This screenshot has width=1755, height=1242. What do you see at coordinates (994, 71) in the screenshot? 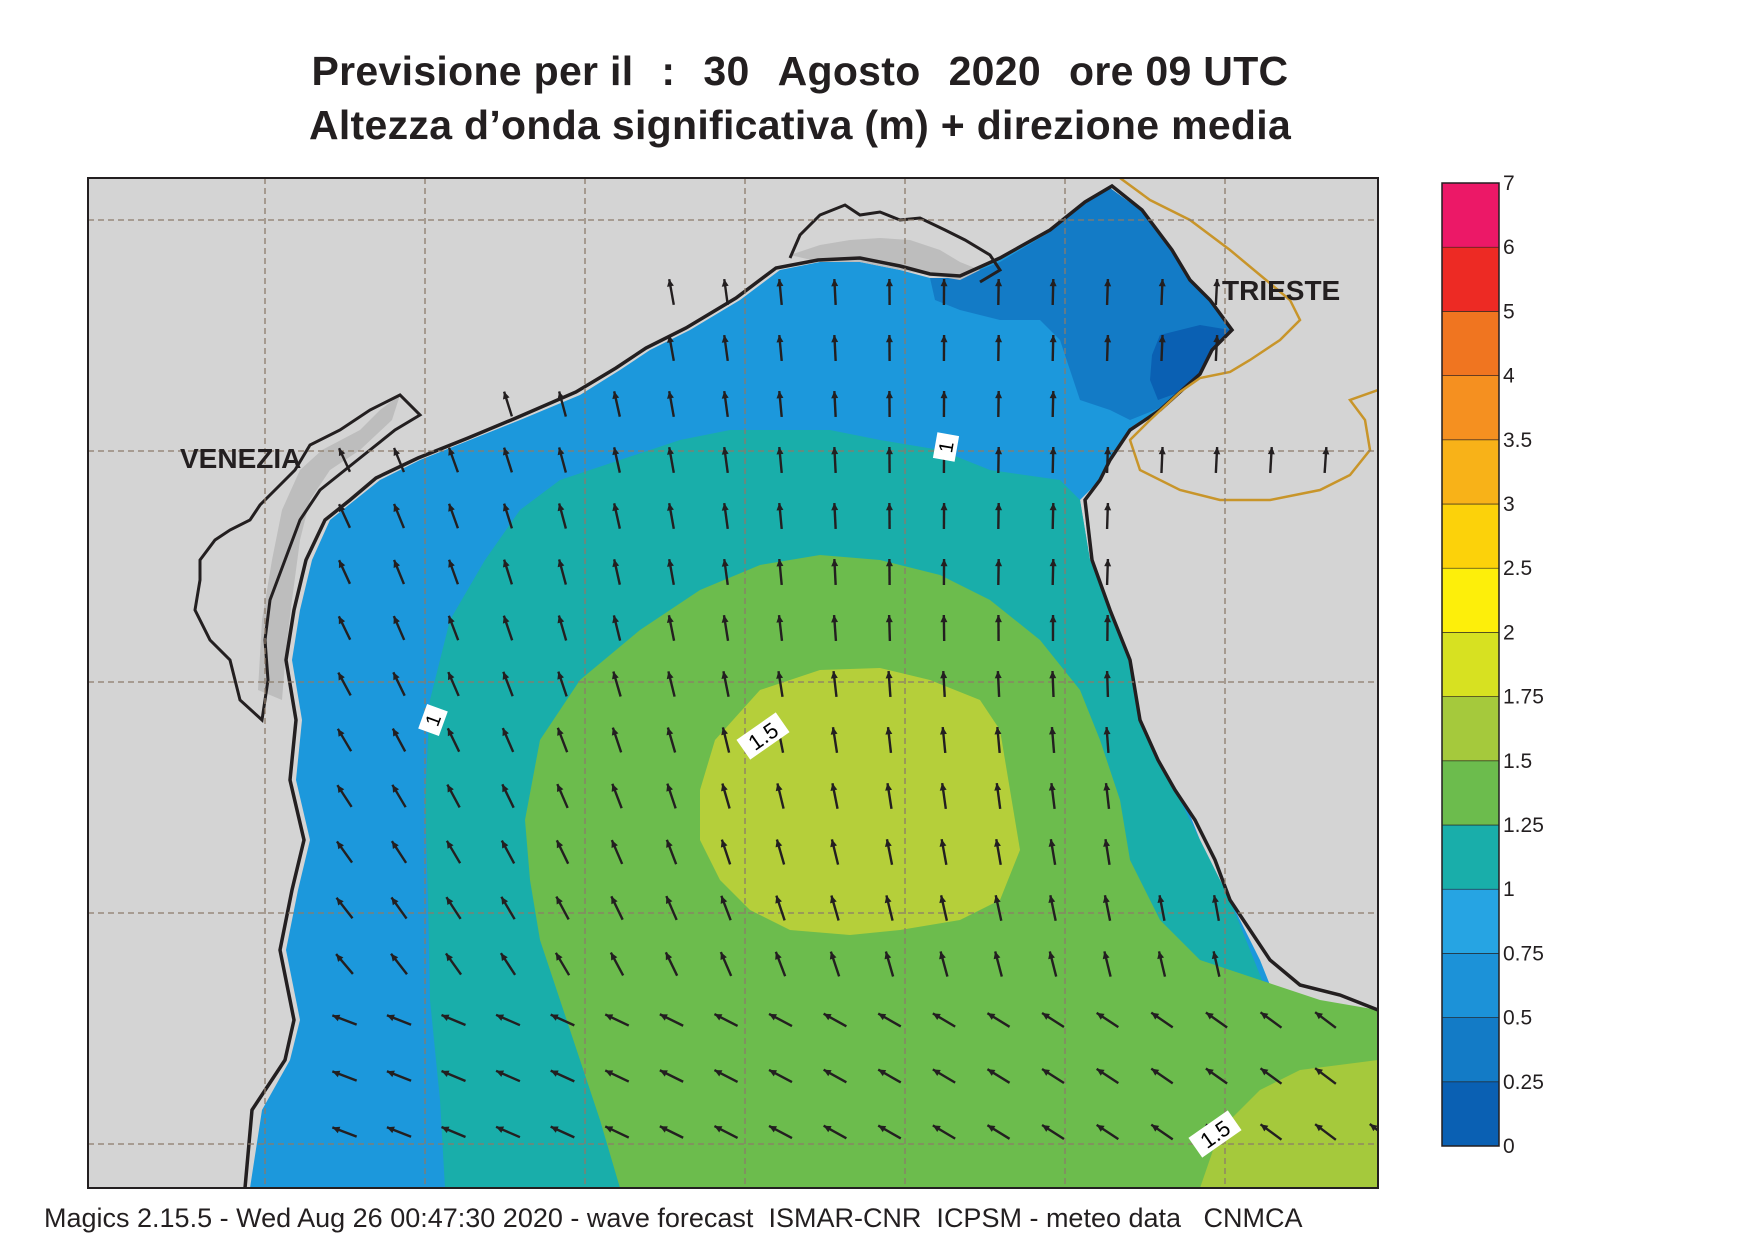
I see `title-year: 2020` at bounding box center [994, 71].